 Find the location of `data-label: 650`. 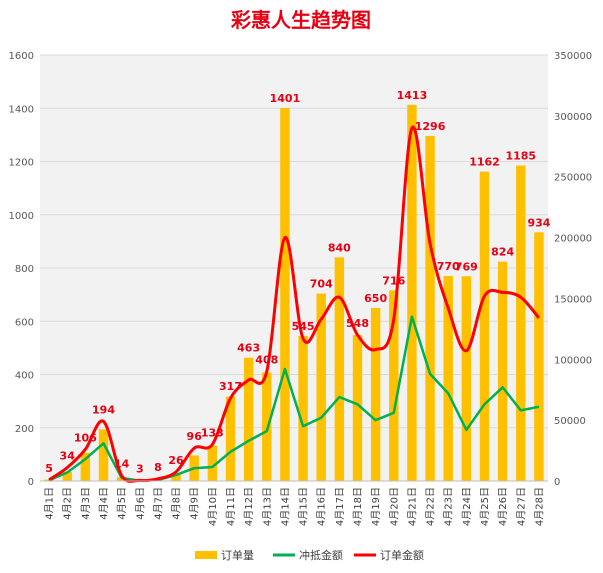

data-label: 650 is located at coordinates (375, 298).